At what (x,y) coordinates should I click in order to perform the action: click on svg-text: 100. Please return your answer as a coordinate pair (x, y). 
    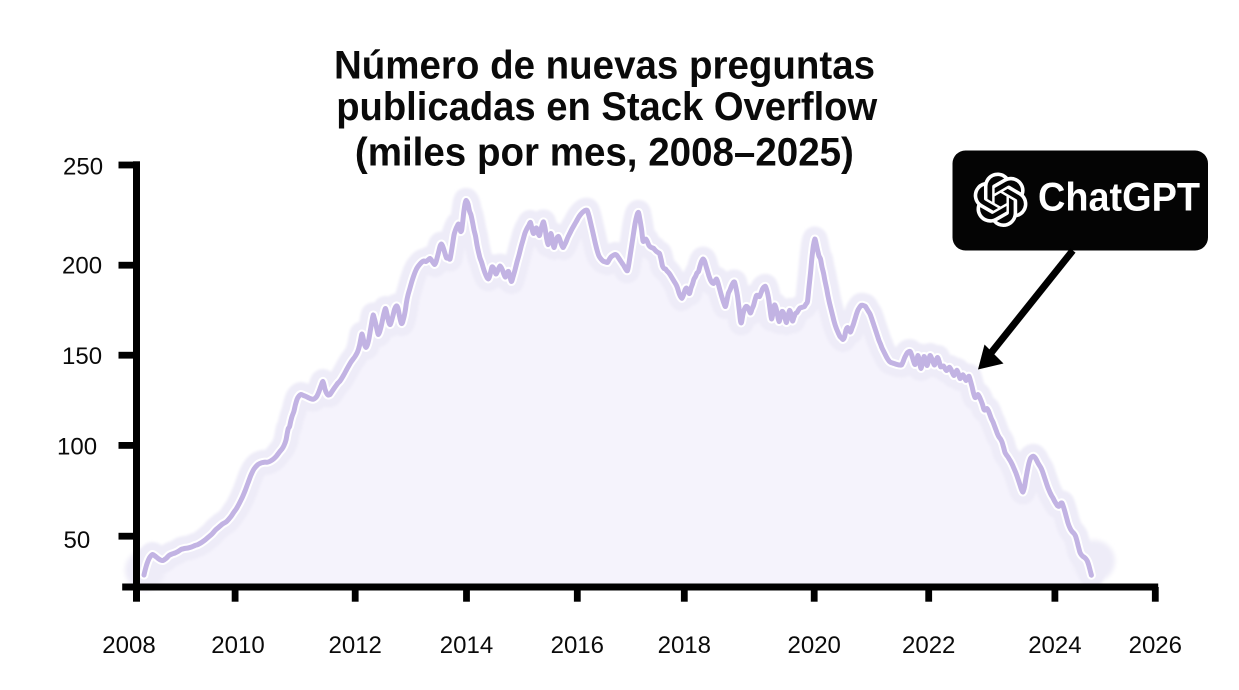
    Looking at the image, I should click on (77, 447).